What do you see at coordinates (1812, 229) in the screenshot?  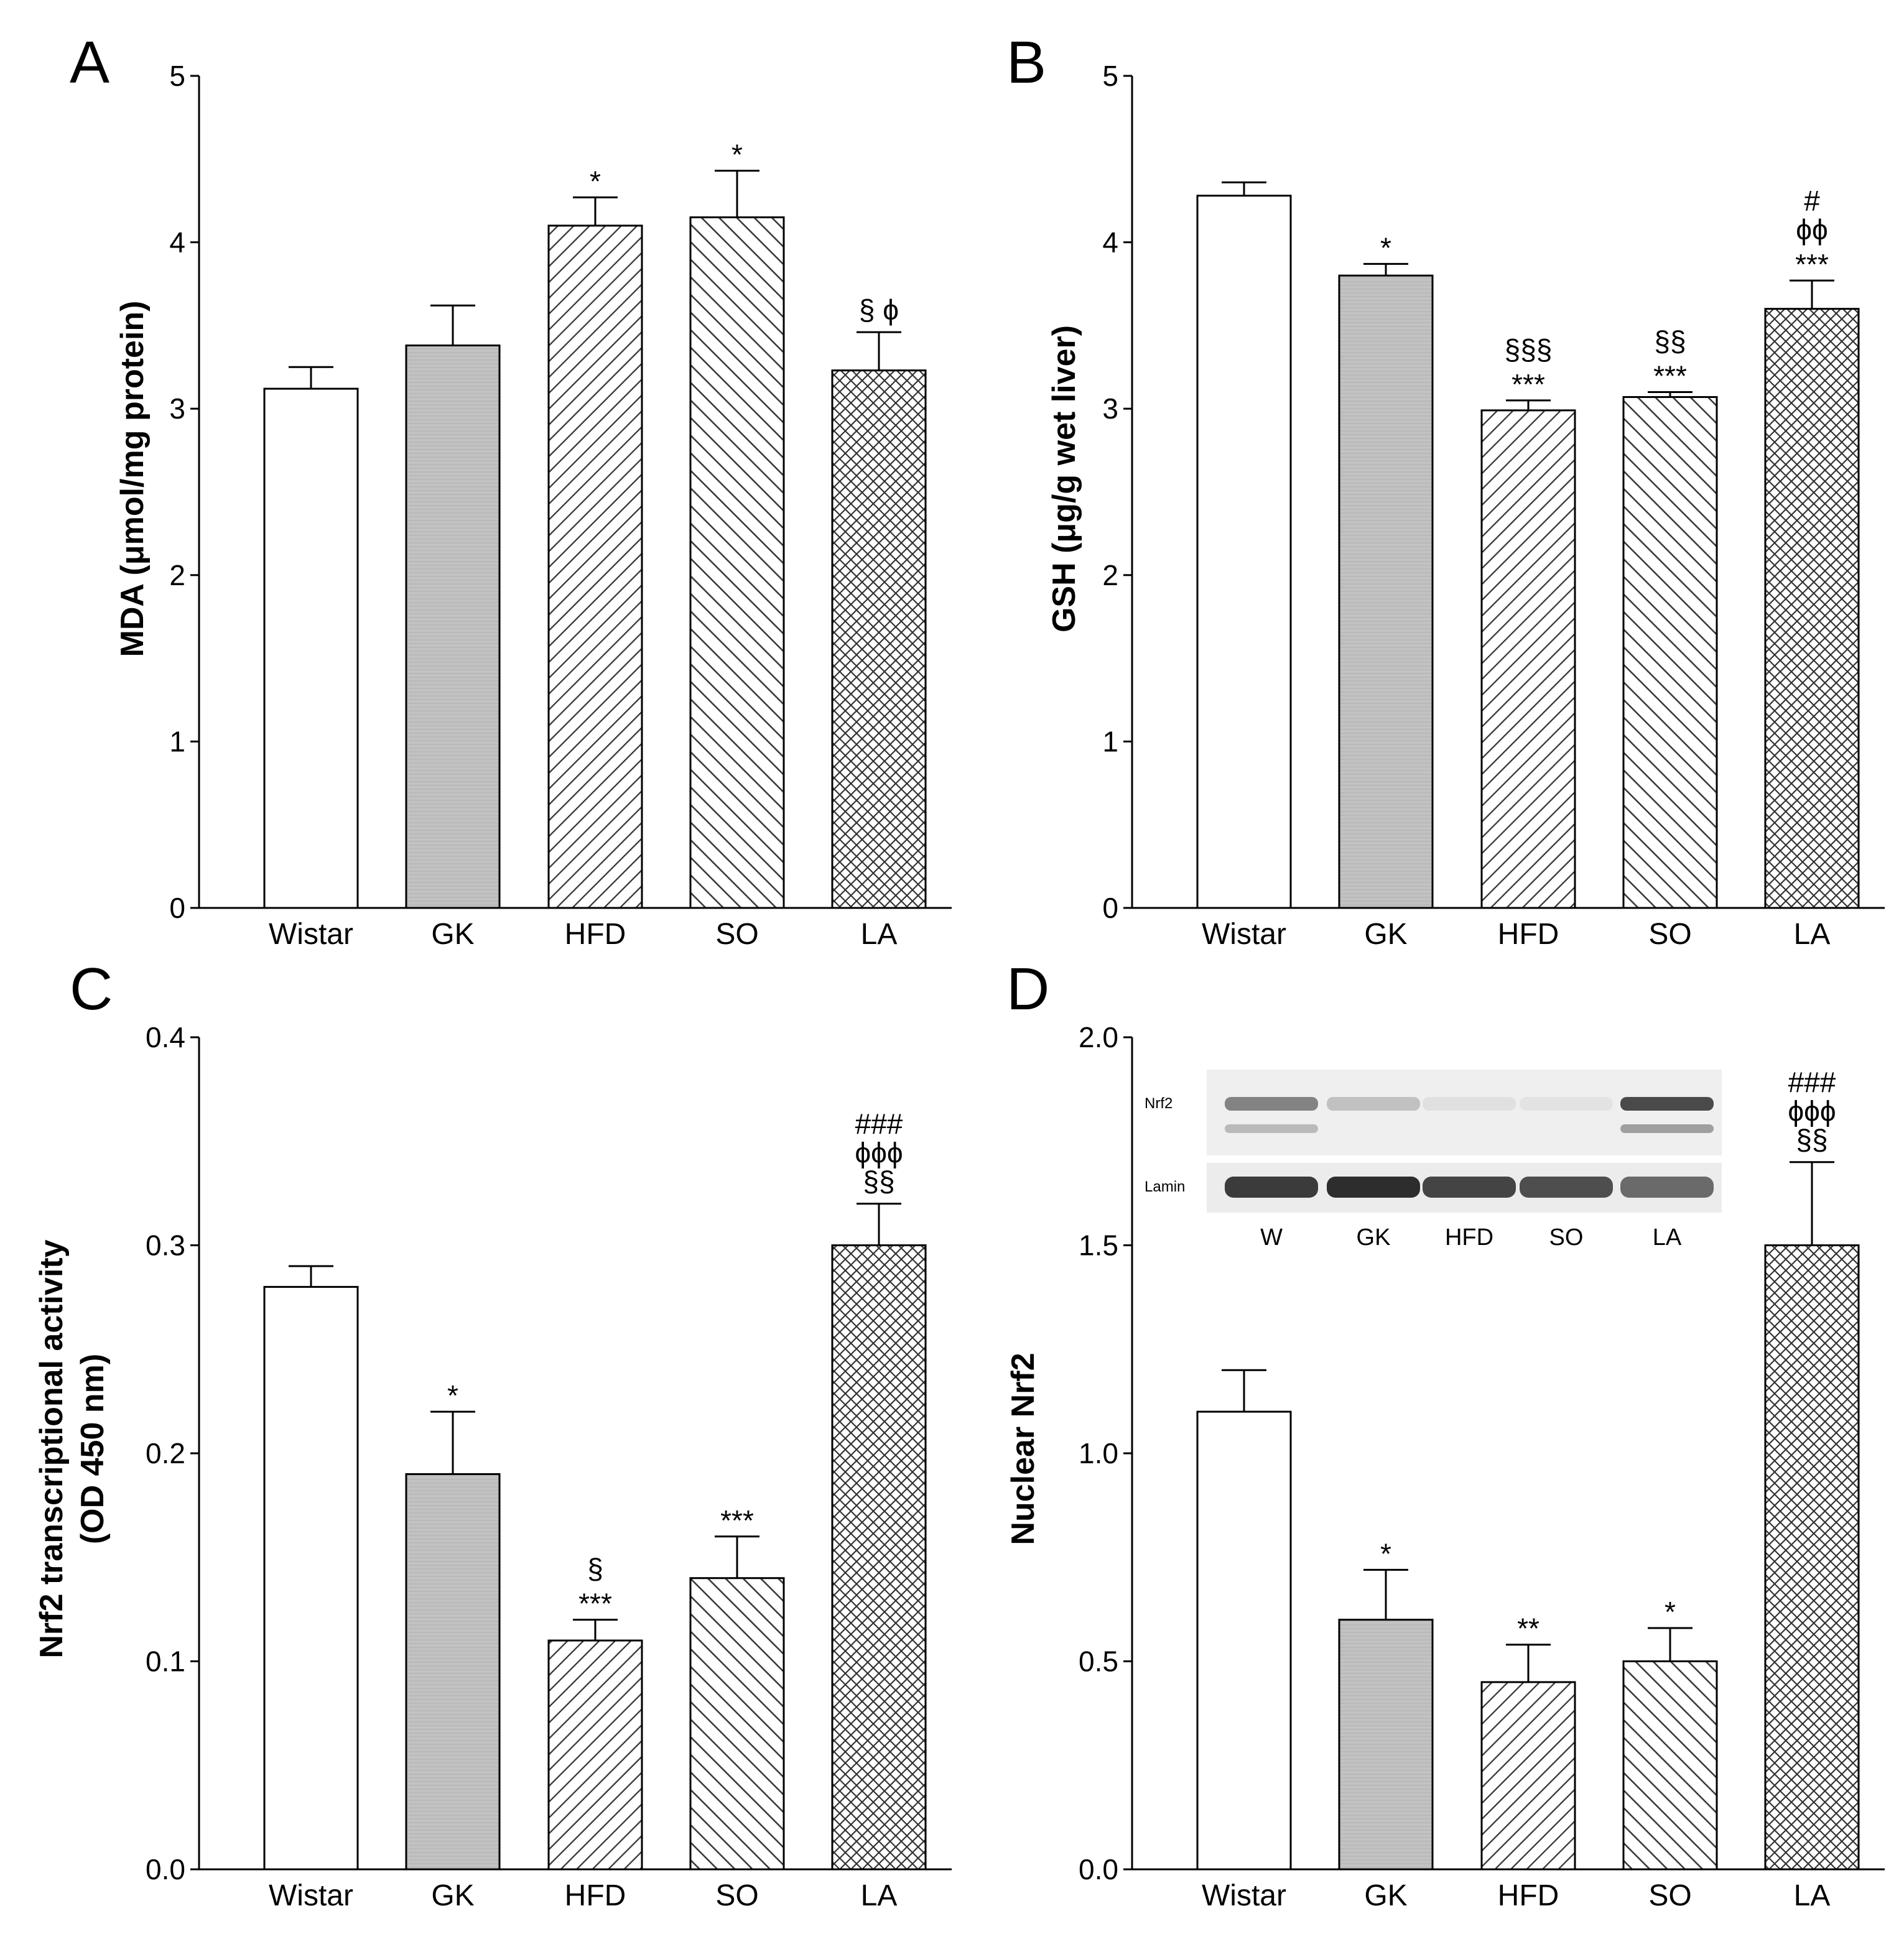 I see `significance-mark: ϕϕ` at bounding box center [1812, 229].